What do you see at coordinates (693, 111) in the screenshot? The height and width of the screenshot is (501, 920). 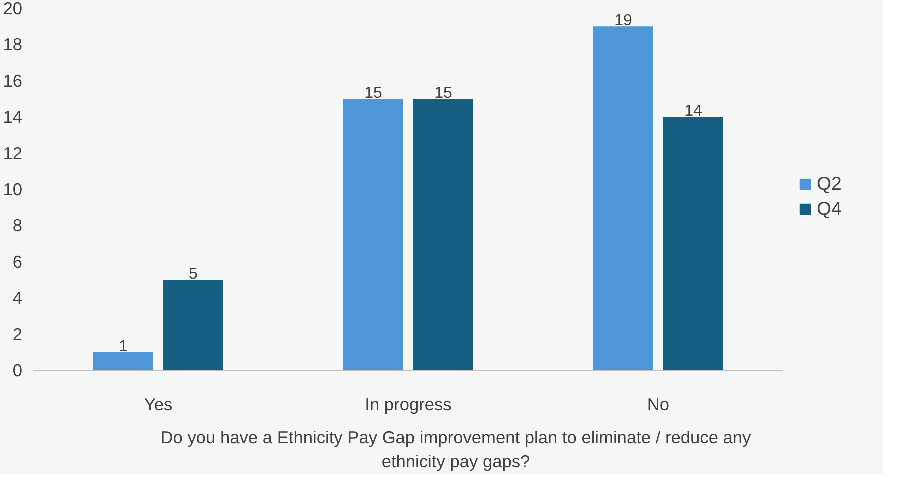 I see `data-label: 14` at bounding box center [693, 111].